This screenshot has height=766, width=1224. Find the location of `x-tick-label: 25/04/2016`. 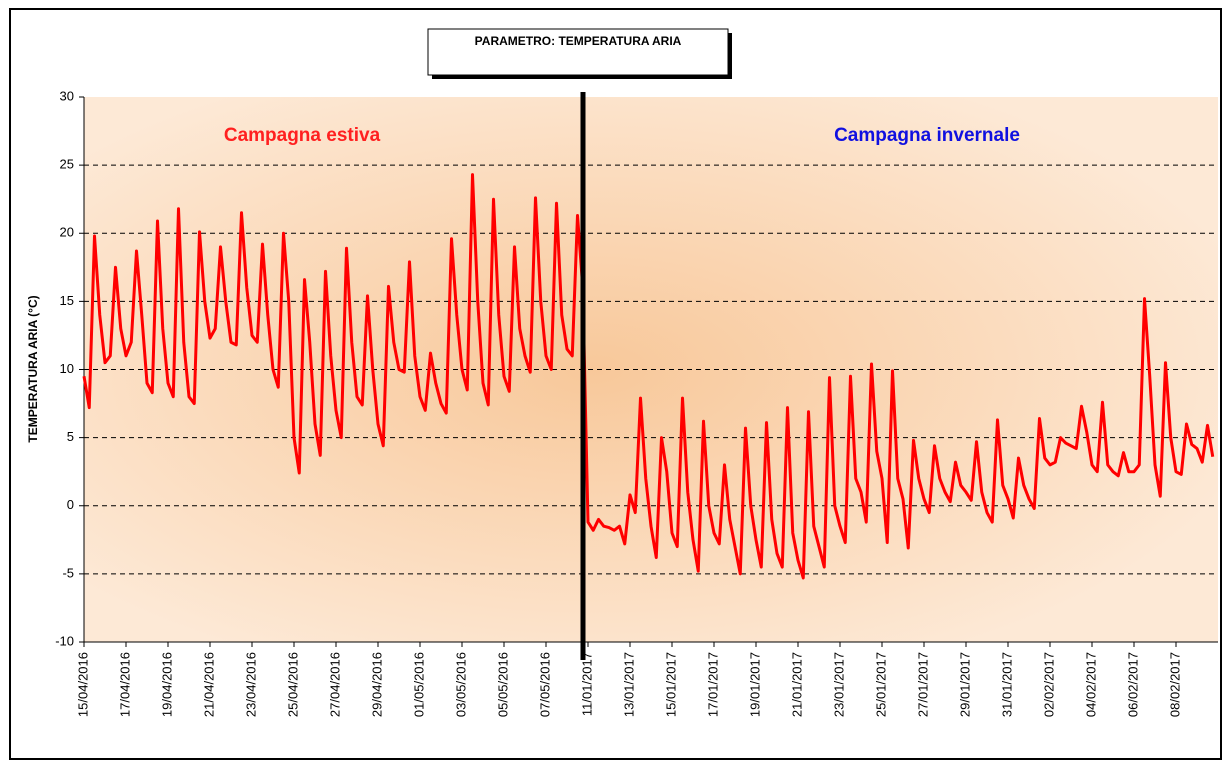

x-tick-label: 25/04/2016 is located at coordinates (292, 684).